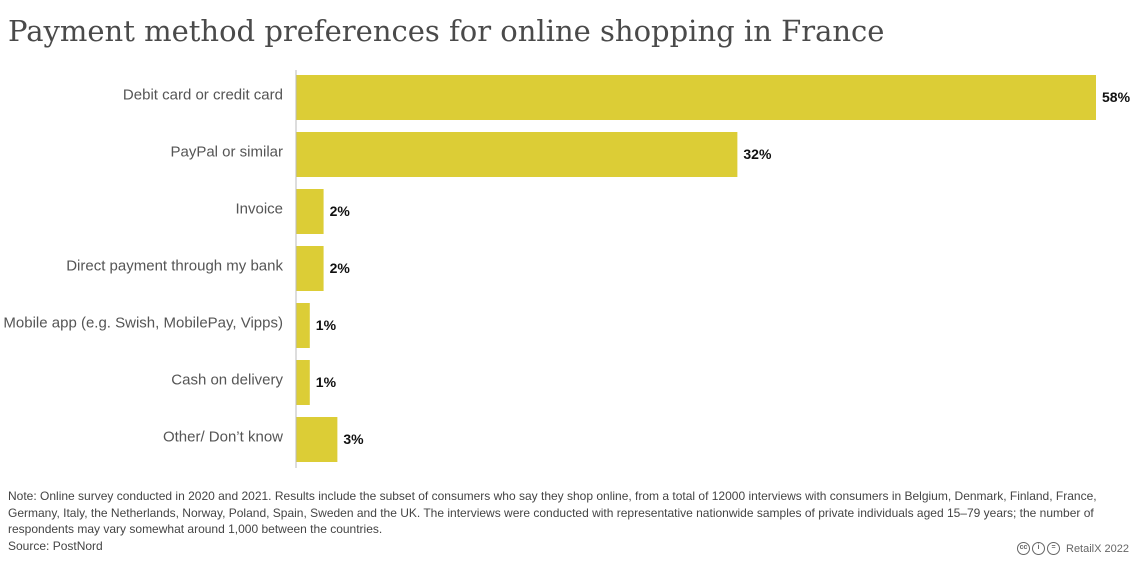 The height and width of the screenshot is (566, 1141). Describe the element at coordinates (757, 154) in the screenshot. I see `value-label: 32%` at that location.